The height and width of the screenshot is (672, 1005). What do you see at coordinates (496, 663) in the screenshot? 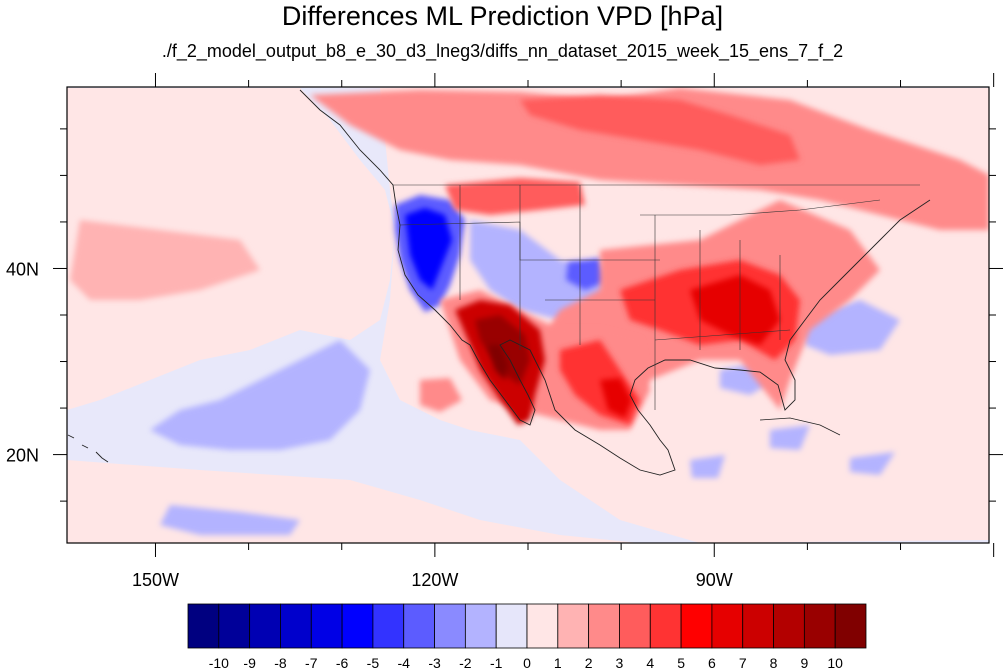
I see `colorbar-label: -1` at bounding box center [496, 663].